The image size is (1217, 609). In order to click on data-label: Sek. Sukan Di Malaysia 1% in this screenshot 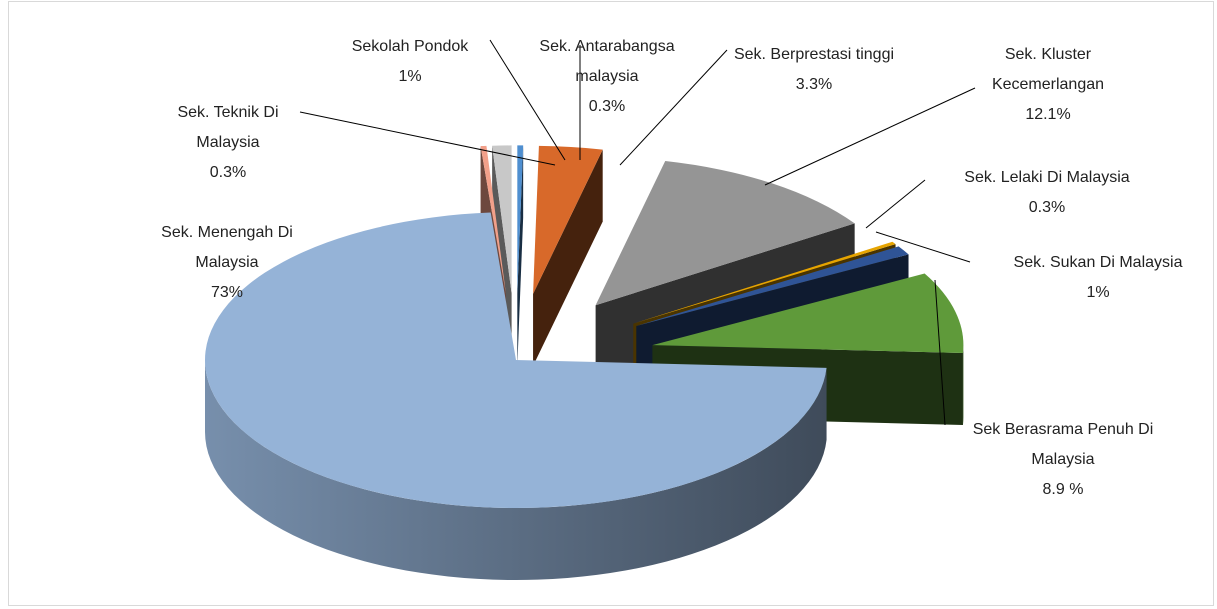, I will do `click(1097, 278)`.